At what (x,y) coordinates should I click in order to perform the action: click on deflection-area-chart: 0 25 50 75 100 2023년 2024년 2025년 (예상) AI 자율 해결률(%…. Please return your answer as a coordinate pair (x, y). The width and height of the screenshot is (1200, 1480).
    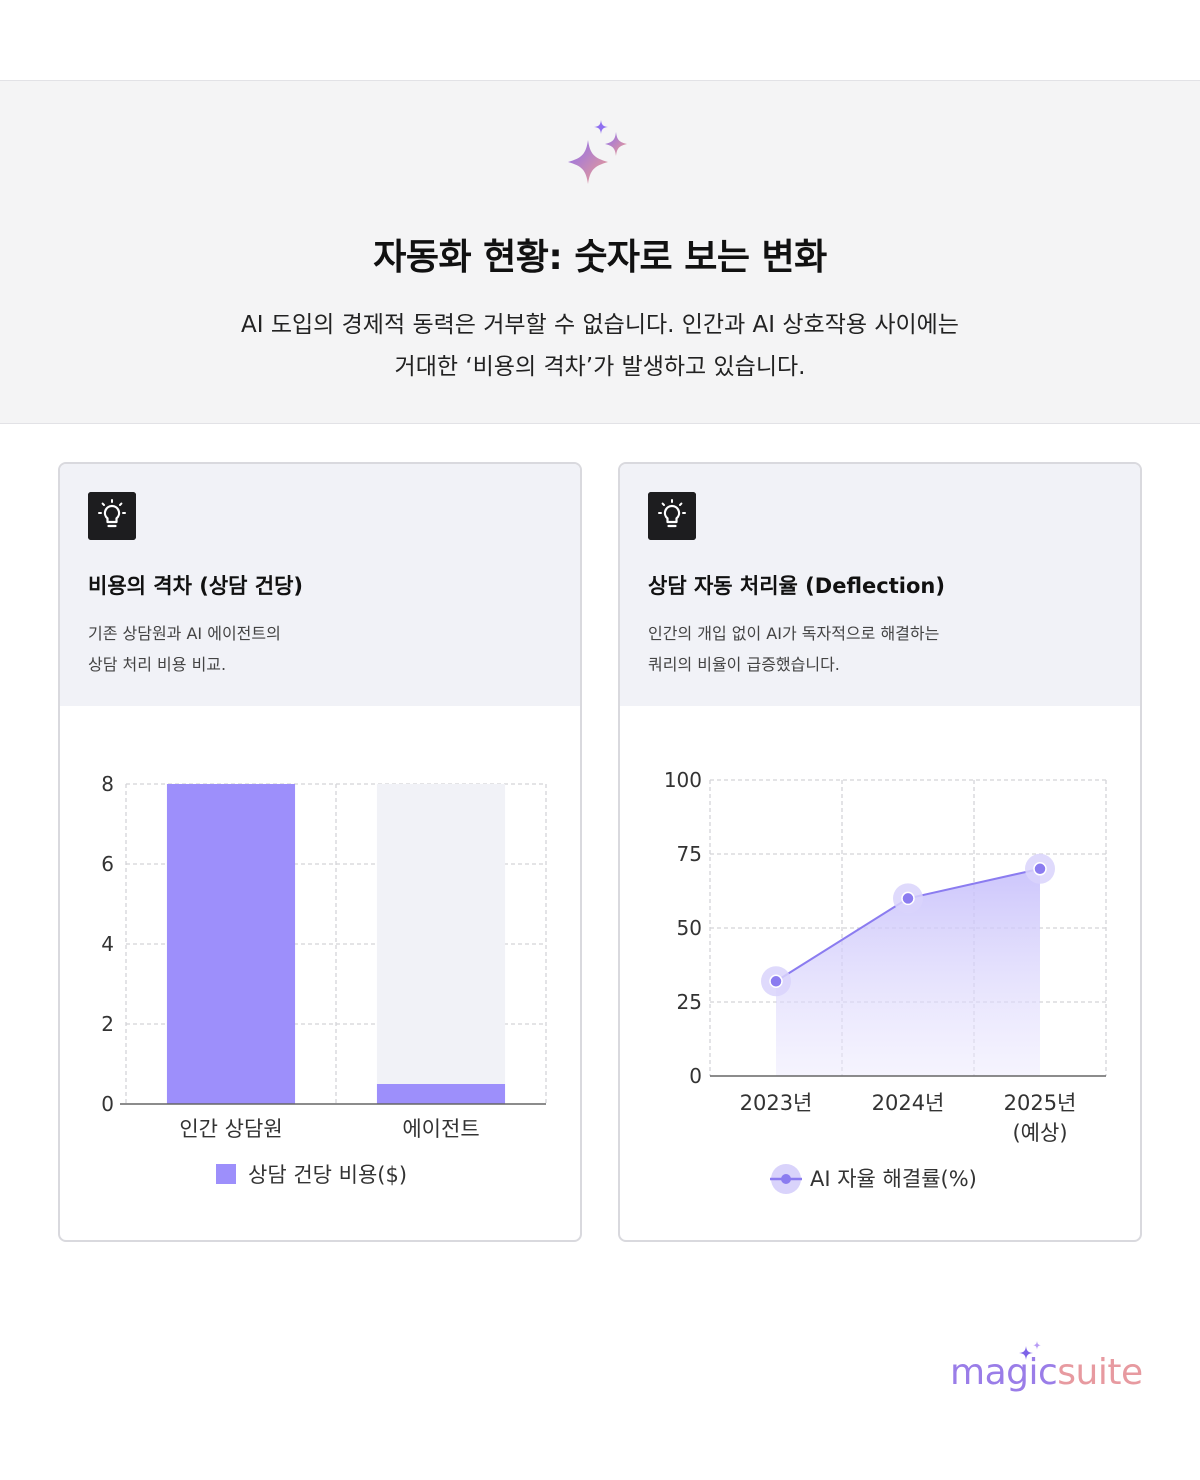
    Looking at the image, I should click on (885, 981).